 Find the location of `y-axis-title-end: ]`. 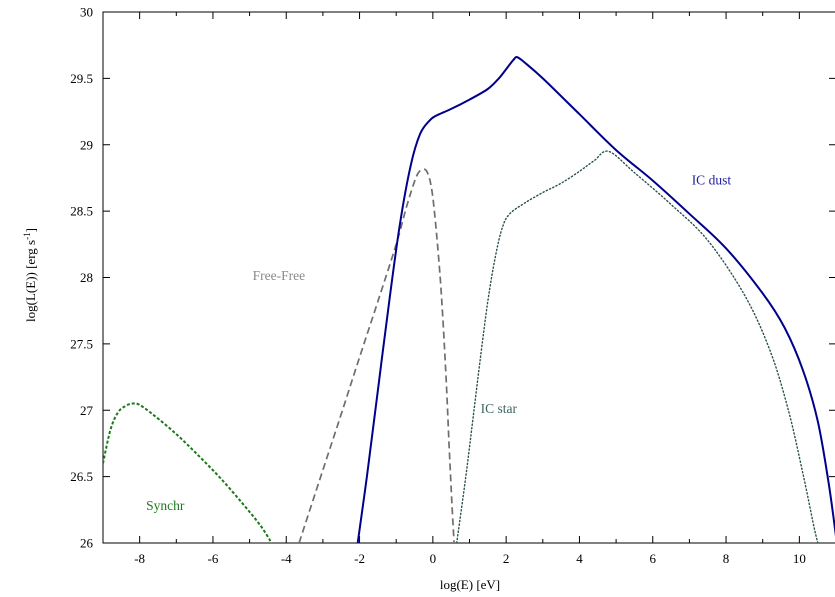

y-axis-title-end: ] is located at coordinates (30, 230).